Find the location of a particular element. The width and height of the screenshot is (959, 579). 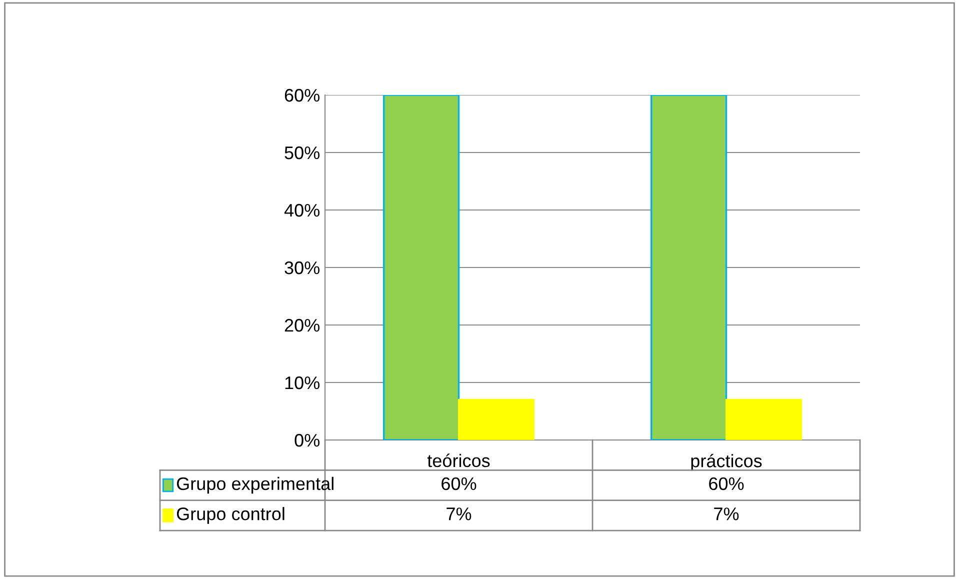

x-tick-label: prácticos is located at coordinates (726, 462).